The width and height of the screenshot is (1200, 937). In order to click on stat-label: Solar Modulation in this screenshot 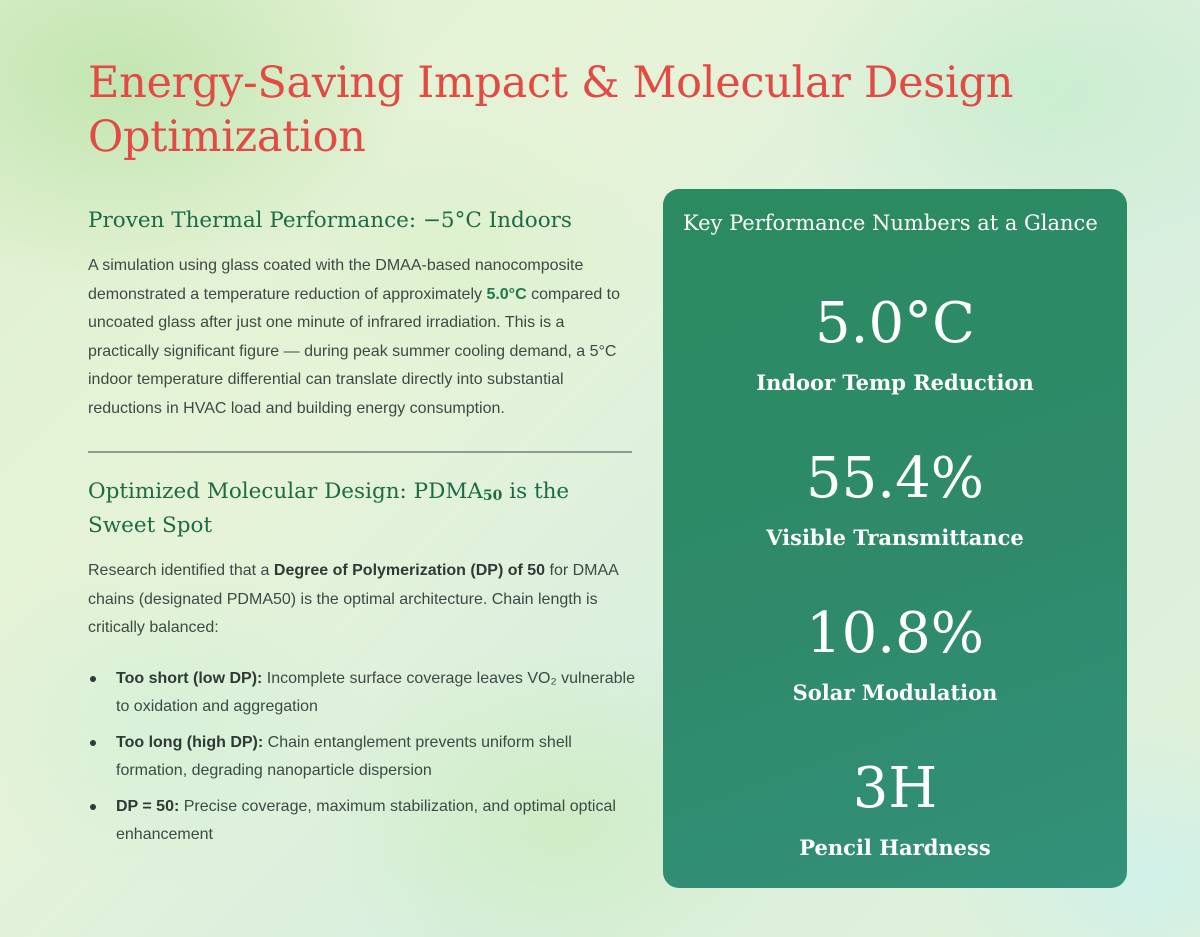, I will do `click(895, 692)`.